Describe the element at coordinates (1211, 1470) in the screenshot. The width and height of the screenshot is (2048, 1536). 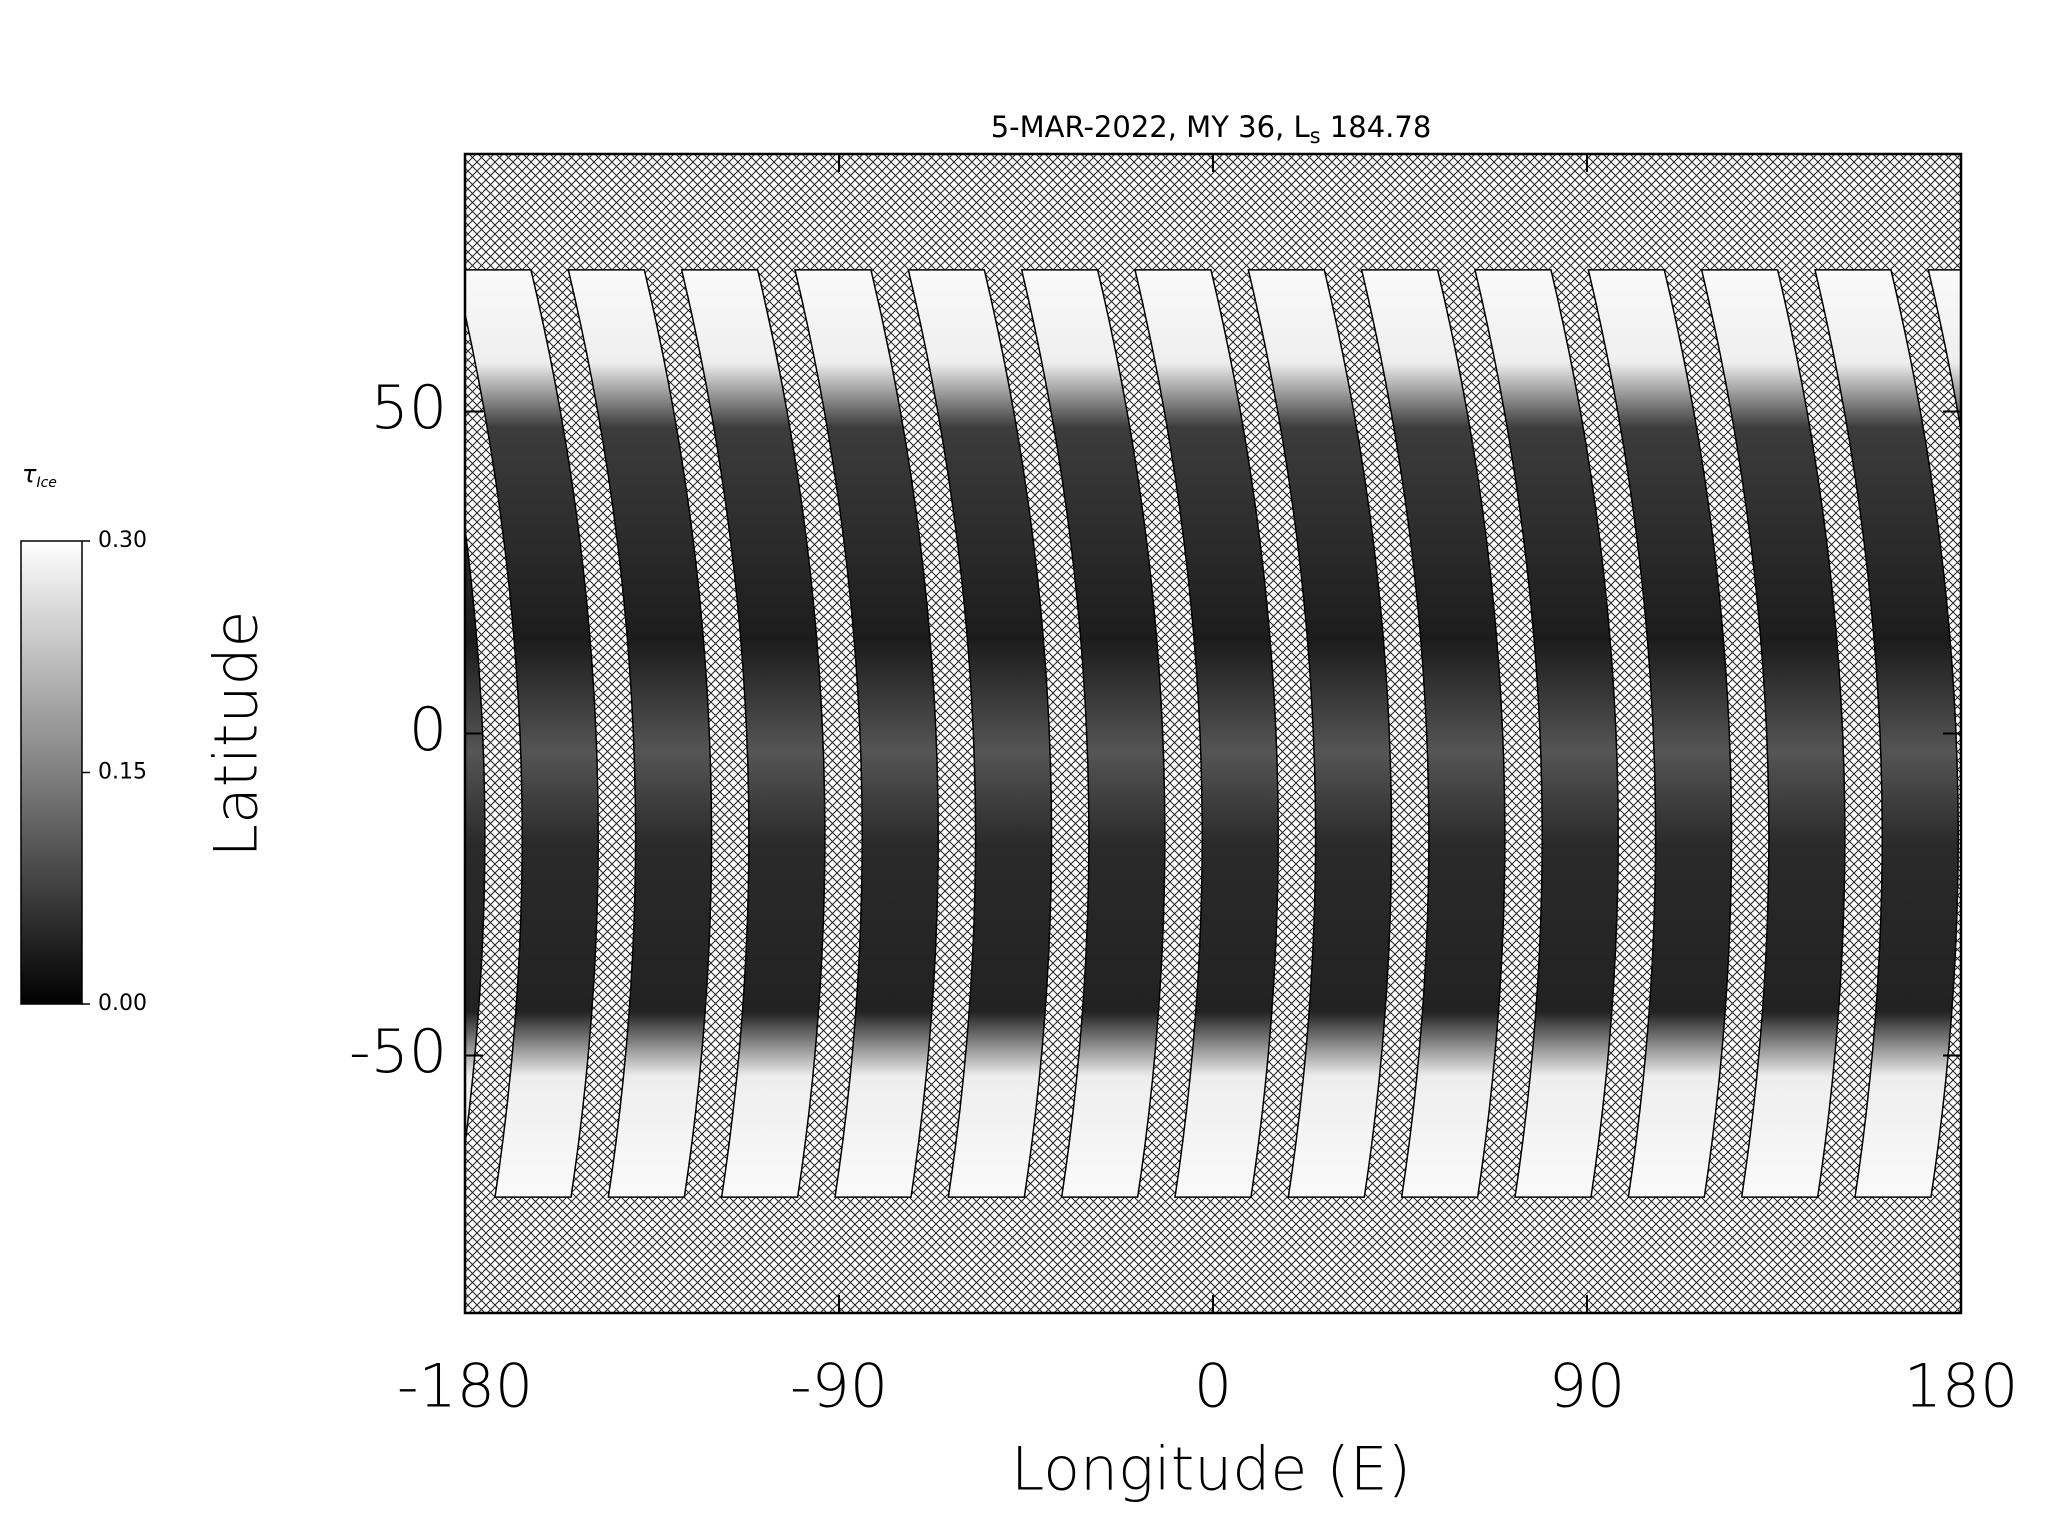
I see `x-axis-label: Longitude (E)` at that location.